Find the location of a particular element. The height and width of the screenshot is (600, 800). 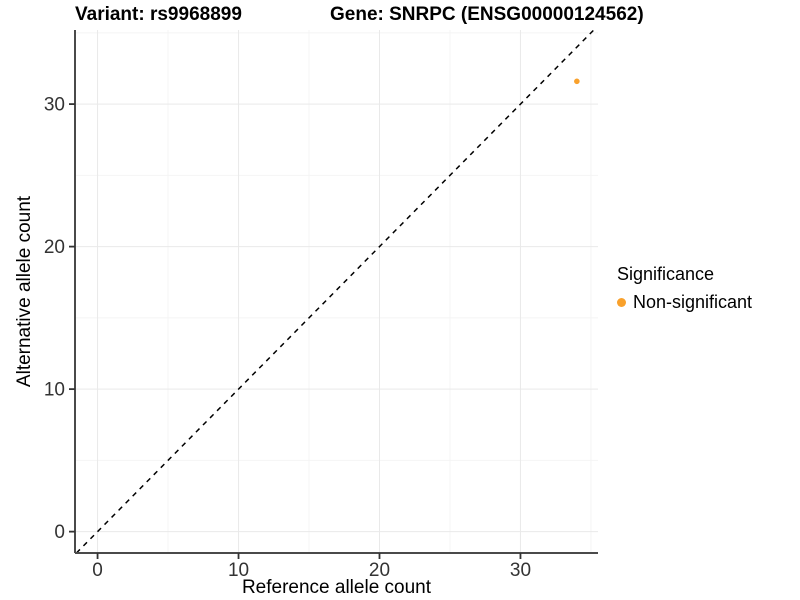

y-tick-label: 10 is located at coordinates (54, 390).